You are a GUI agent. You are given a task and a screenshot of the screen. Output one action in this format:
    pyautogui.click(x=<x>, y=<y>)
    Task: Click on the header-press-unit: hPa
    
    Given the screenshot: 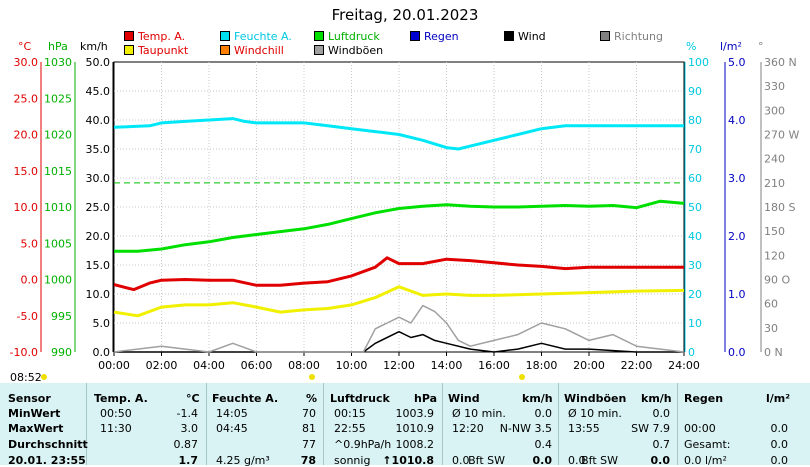 What is the action you would take?
    pyautogui.click(x=426, y=398)
    